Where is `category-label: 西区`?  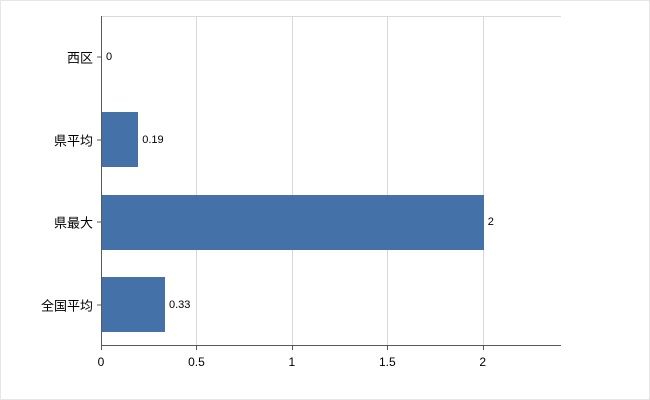 category-label: 西区 is located at coordinates (79, 58).